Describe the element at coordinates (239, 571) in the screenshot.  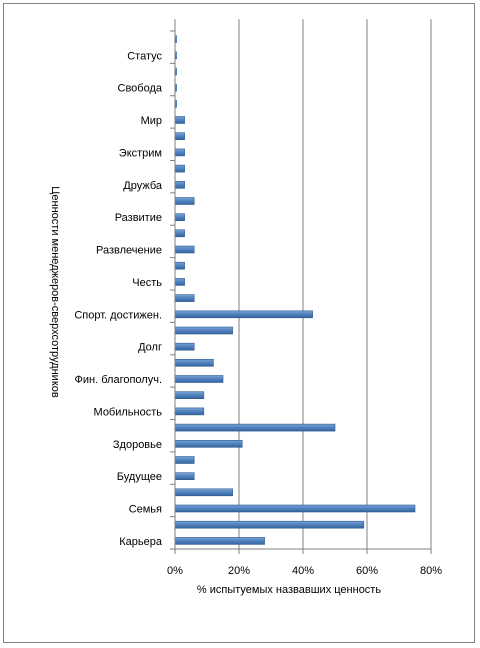
I see `x-tick-label: 20%` at that location.